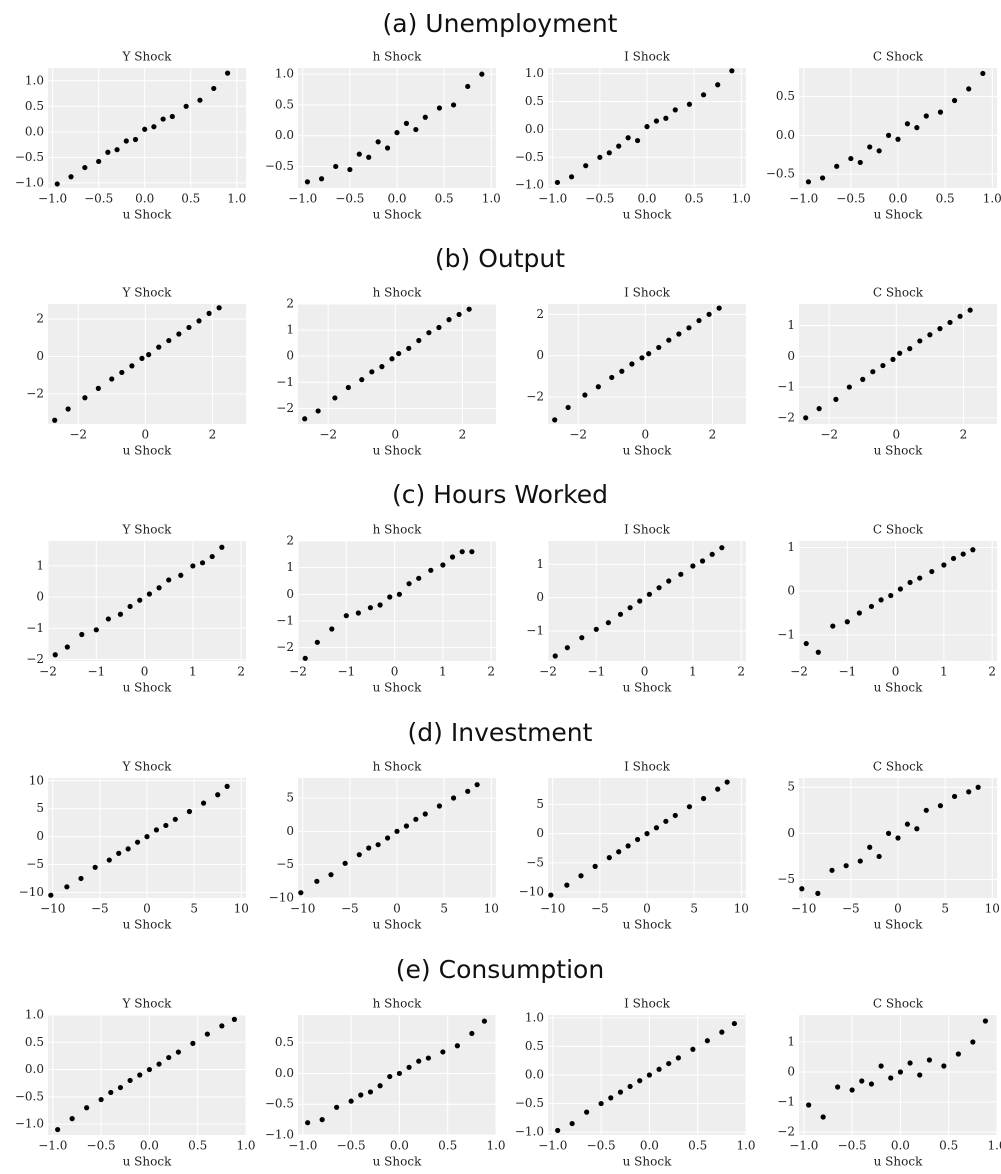 Image resolution: width=1001 pixels, height=1174 pixels. I want to click on subplot: −10 −5 0 5 10 −10 −5 0 5 h Shock u Shock, so click(384, 846).